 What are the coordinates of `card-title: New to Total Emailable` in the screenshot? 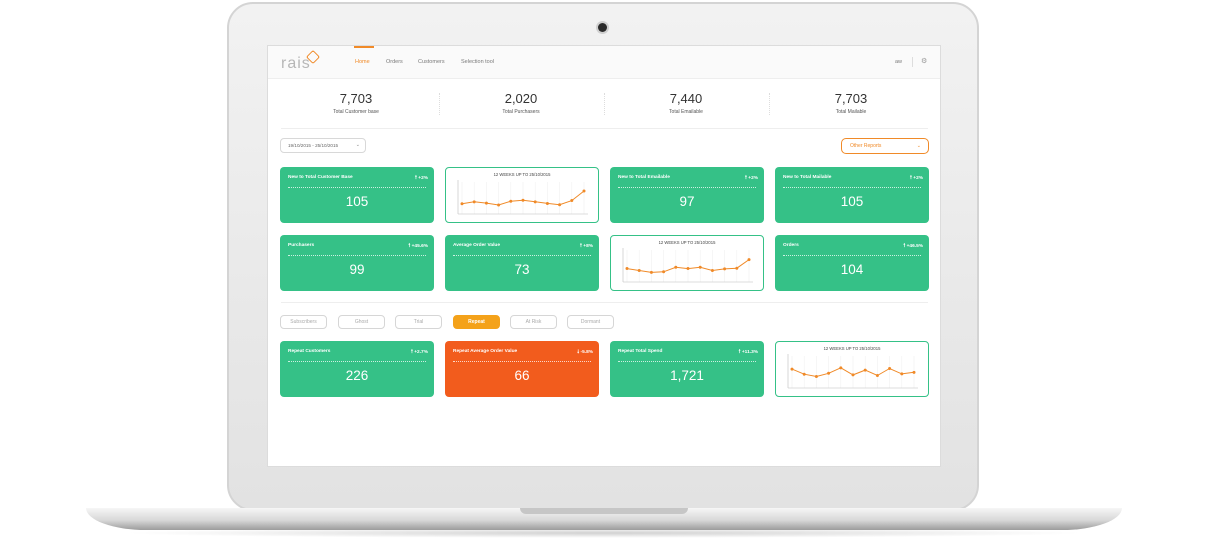 It's located at (644, 177).